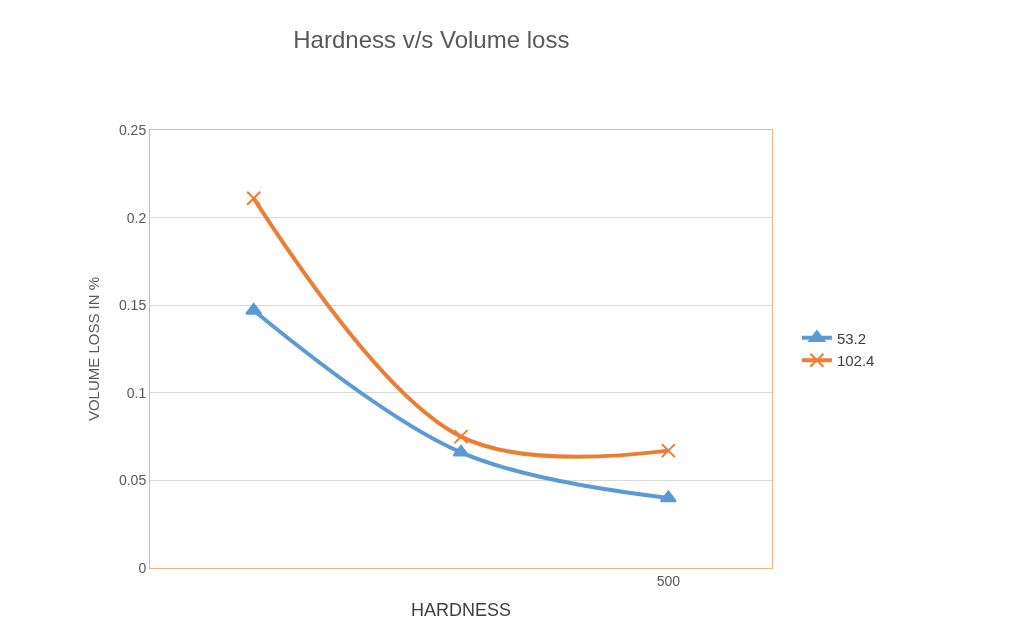  I want to click on y-tick-label: 0.15, so click(132, 305).